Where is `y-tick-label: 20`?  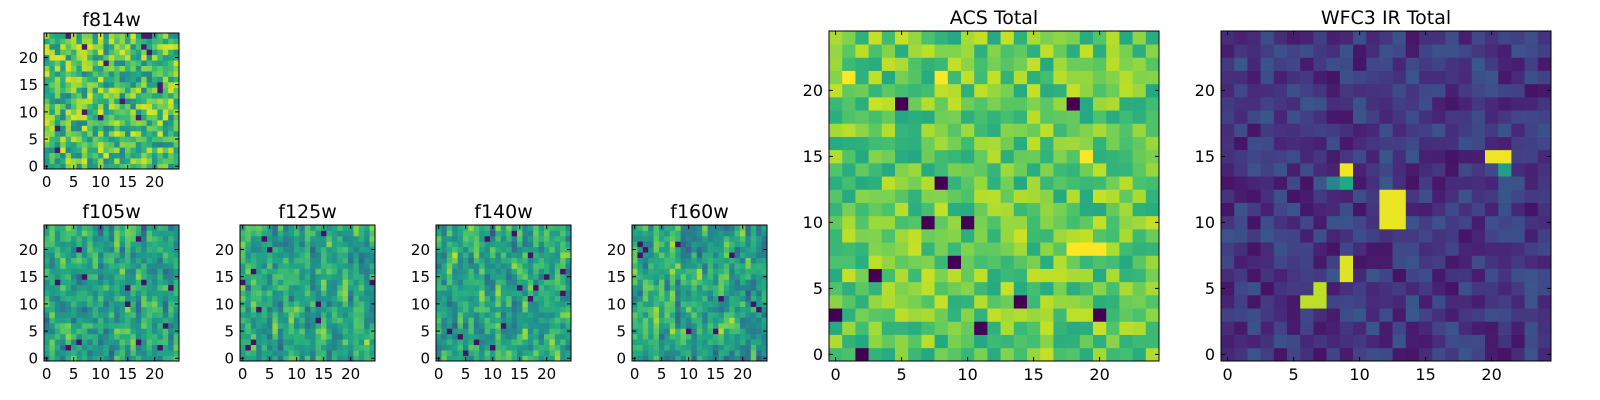 y-tick-label: 20 is located at coordinates (28, 58).